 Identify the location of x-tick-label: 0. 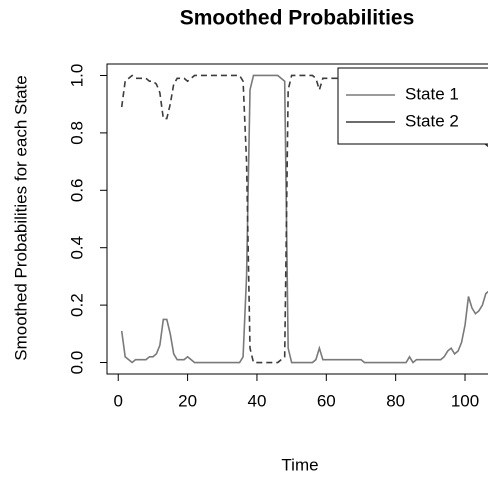
(118, 400).